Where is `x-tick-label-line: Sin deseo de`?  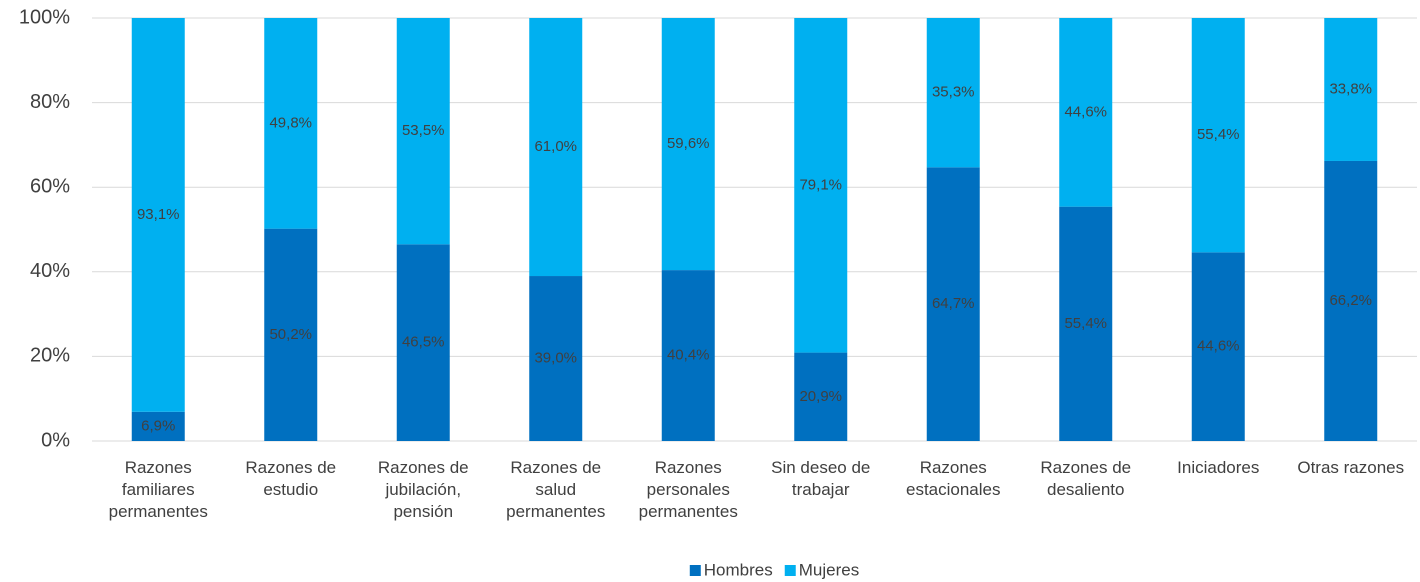
x-tick-label-line: Sin deseo de is located at coordinates (820, 467).